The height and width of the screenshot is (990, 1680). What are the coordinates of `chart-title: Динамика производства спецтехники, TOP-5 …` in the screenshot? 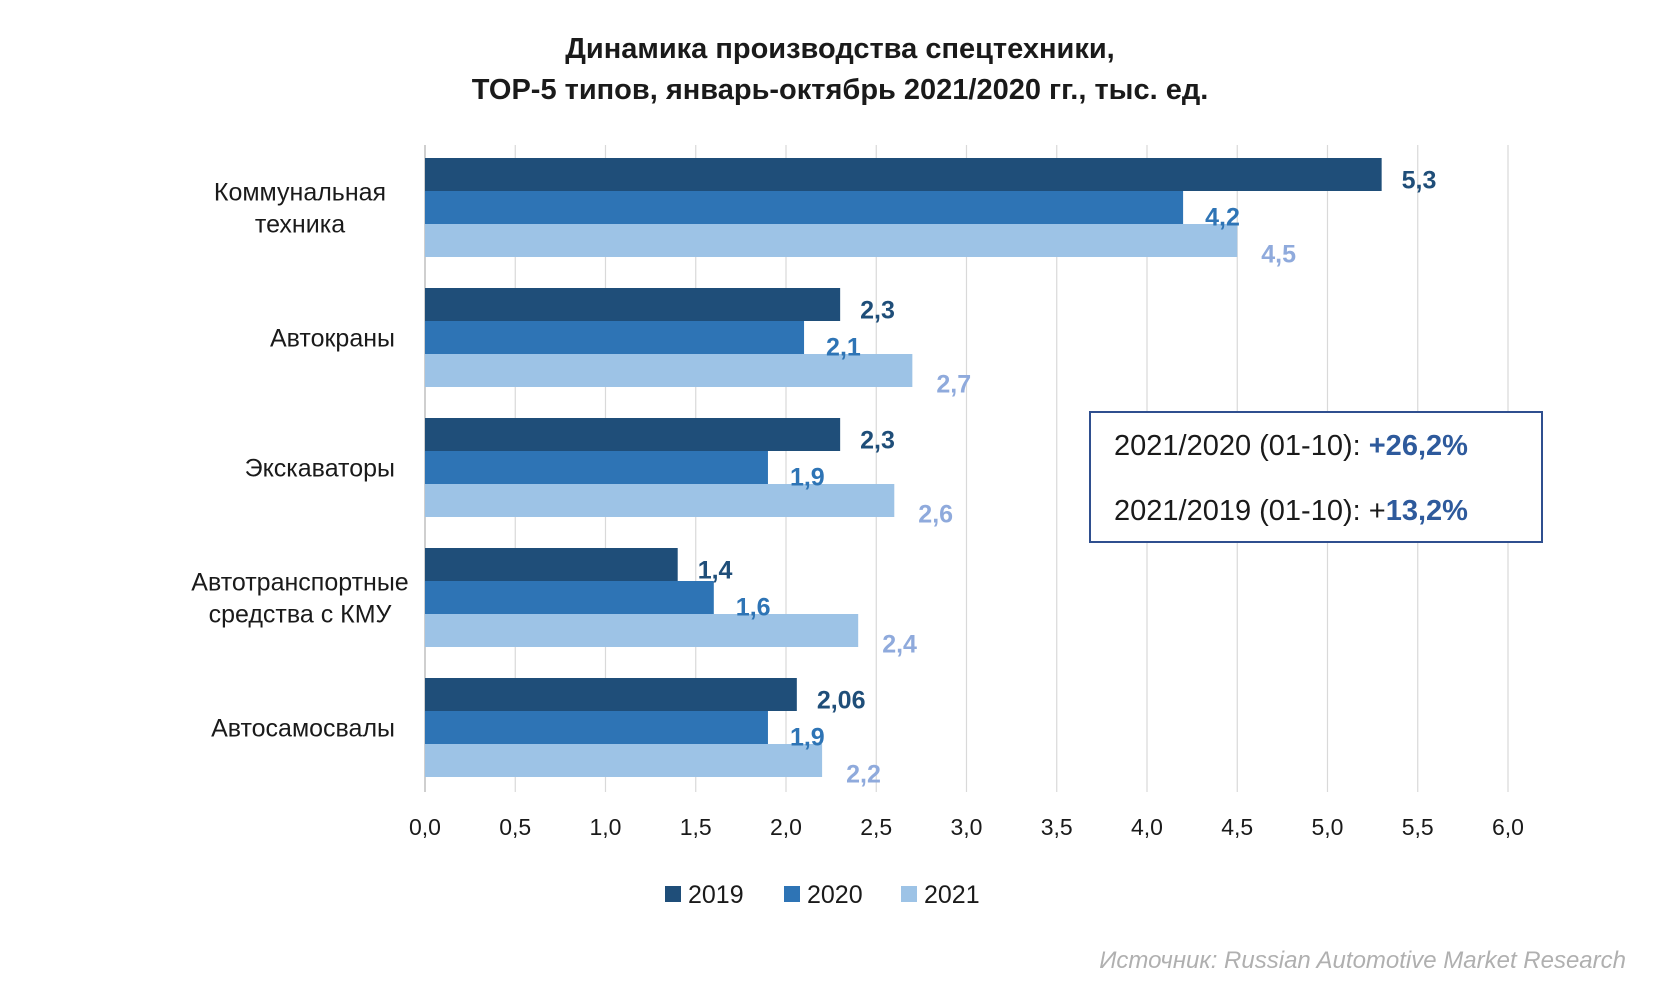 It's located at (840, 69).